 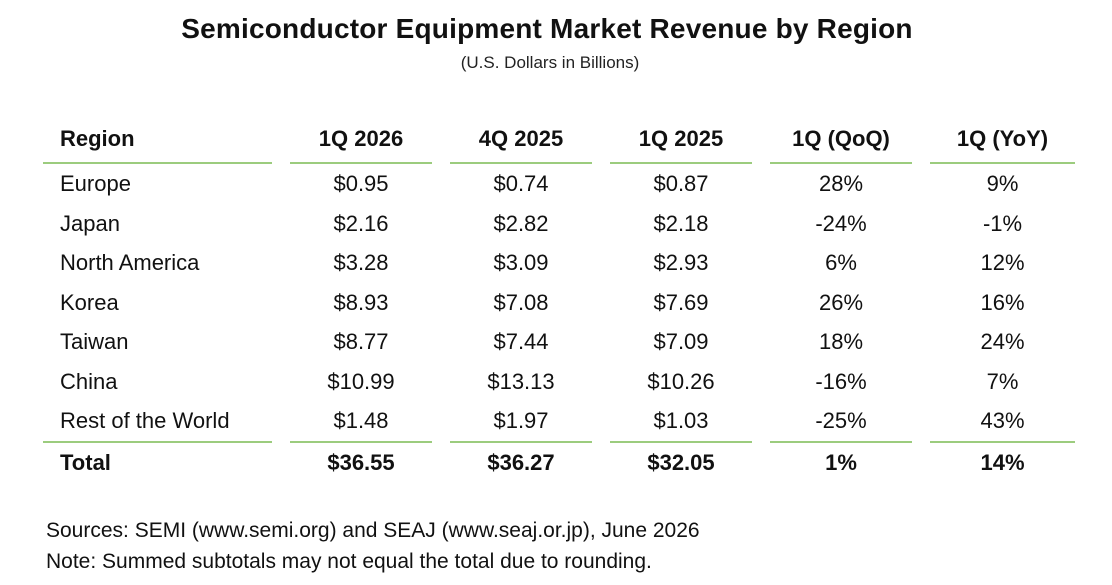 What do you see at coordinates (521, 341) in the screenshot?
I see `cell-4q-2025: $7.44` at bounding box center [521, 341].